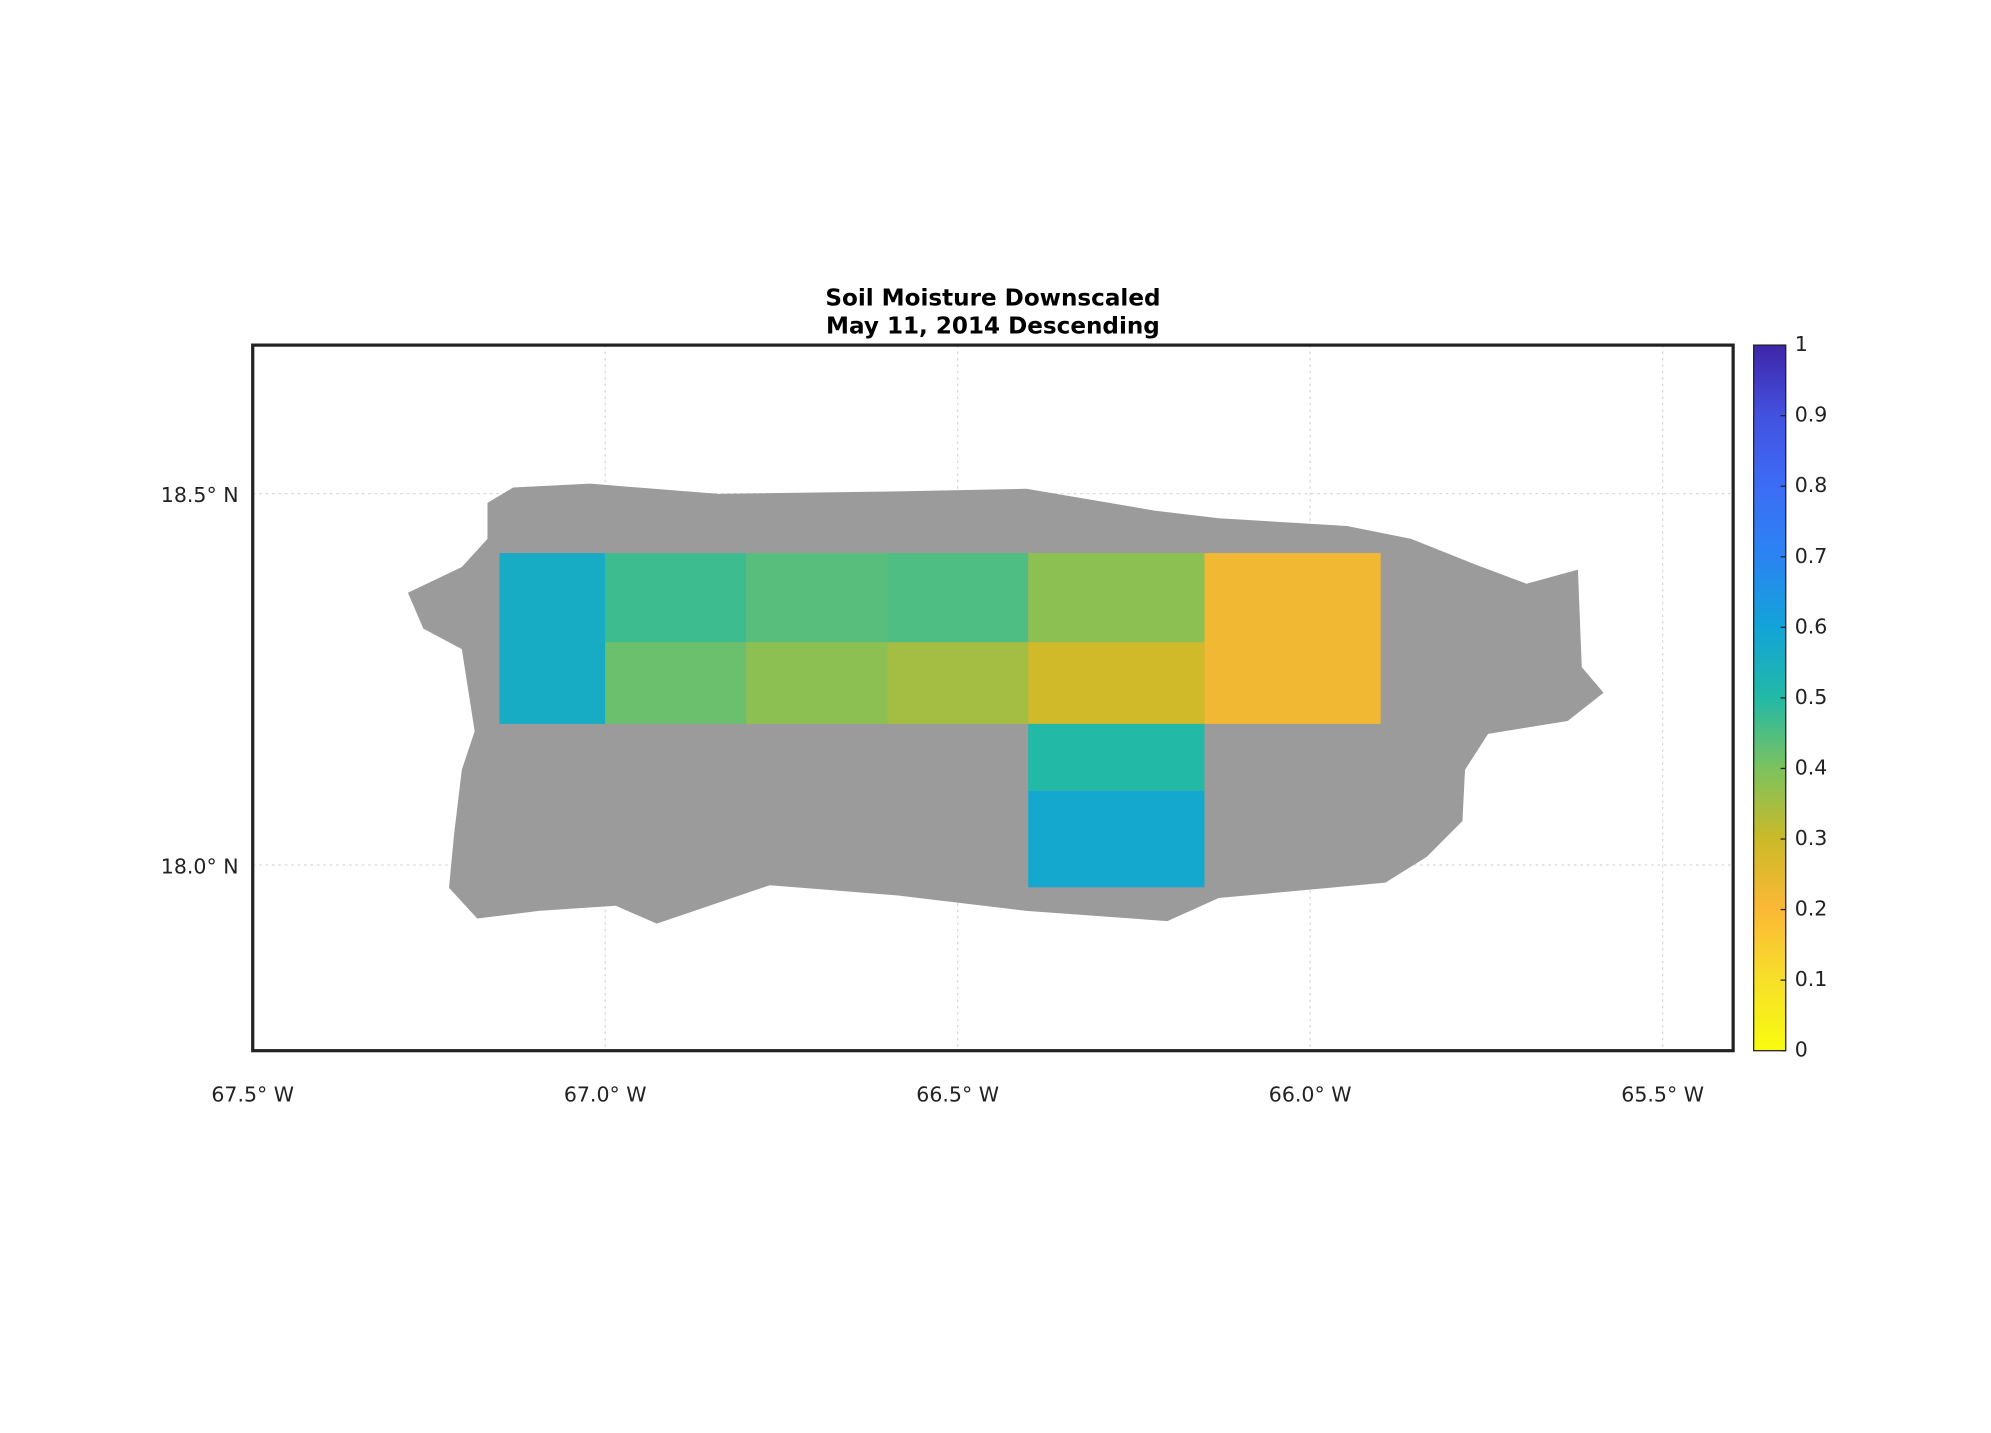  I want to click on x-tick-label: 66.5° W, so click(957, 1095).